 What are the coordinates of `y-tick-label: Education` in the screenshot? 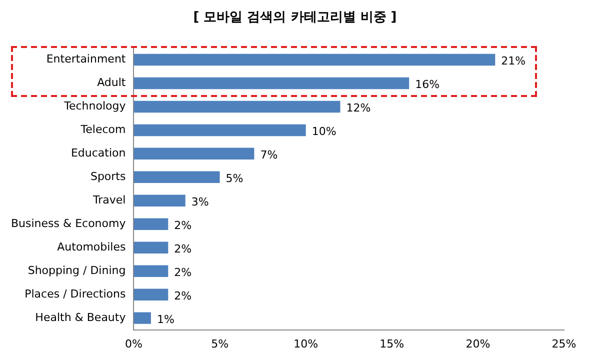 It's located at (98, 153).